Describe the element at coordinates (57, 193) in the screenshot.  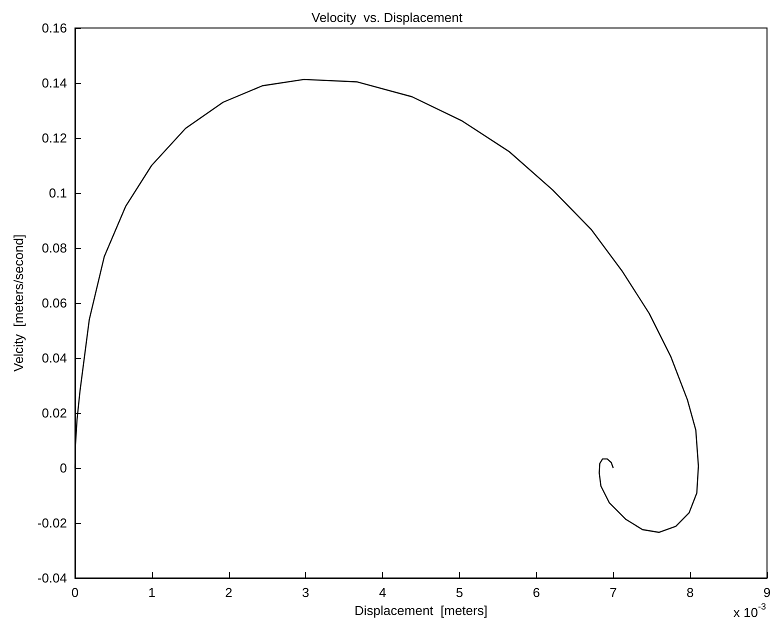
I see `y-tick-label: 0.1` at that location.